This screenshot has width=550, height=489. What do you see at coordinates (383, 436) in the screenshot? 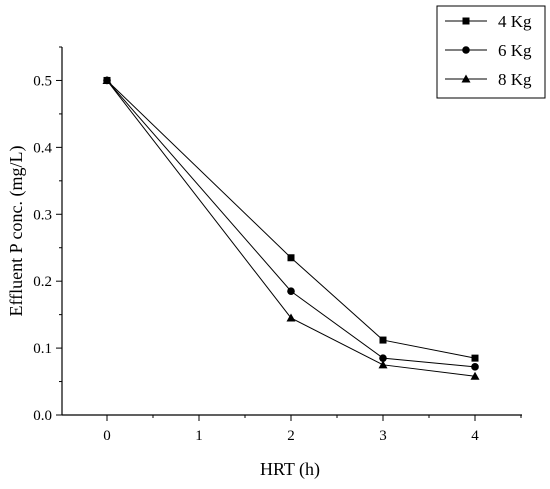
I see `x-tick-label: 3` at bounding box center [383, 436].